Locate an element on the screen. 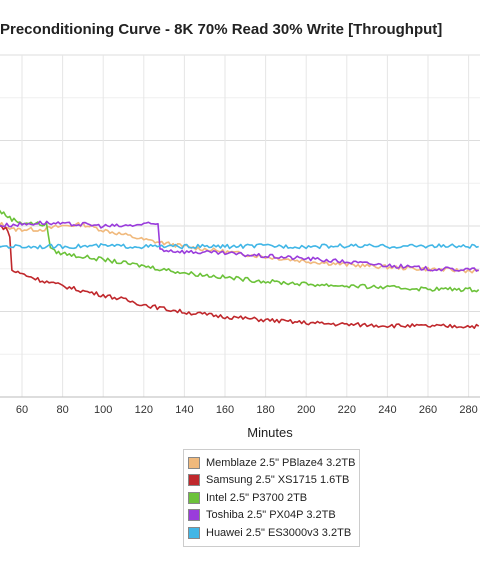  x-tick-label: 220 is located at coordinates (347, 410).